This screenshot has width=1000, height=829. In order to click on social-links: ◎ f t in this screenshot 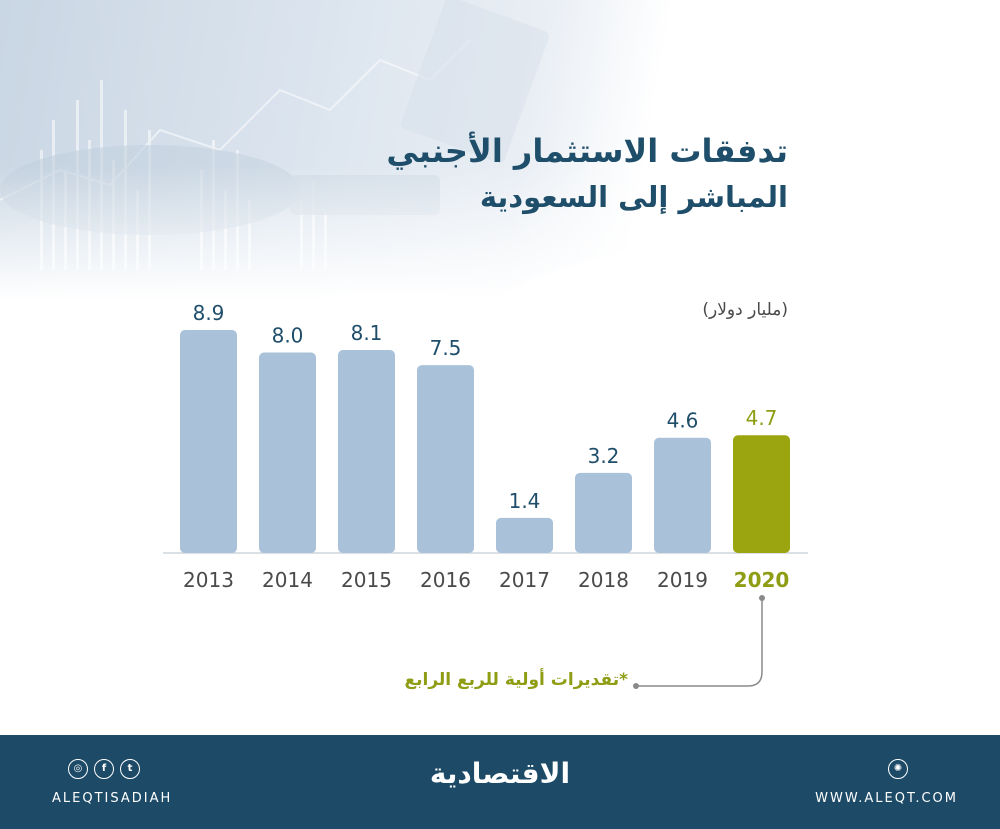, I will do `click(104, 769)`.